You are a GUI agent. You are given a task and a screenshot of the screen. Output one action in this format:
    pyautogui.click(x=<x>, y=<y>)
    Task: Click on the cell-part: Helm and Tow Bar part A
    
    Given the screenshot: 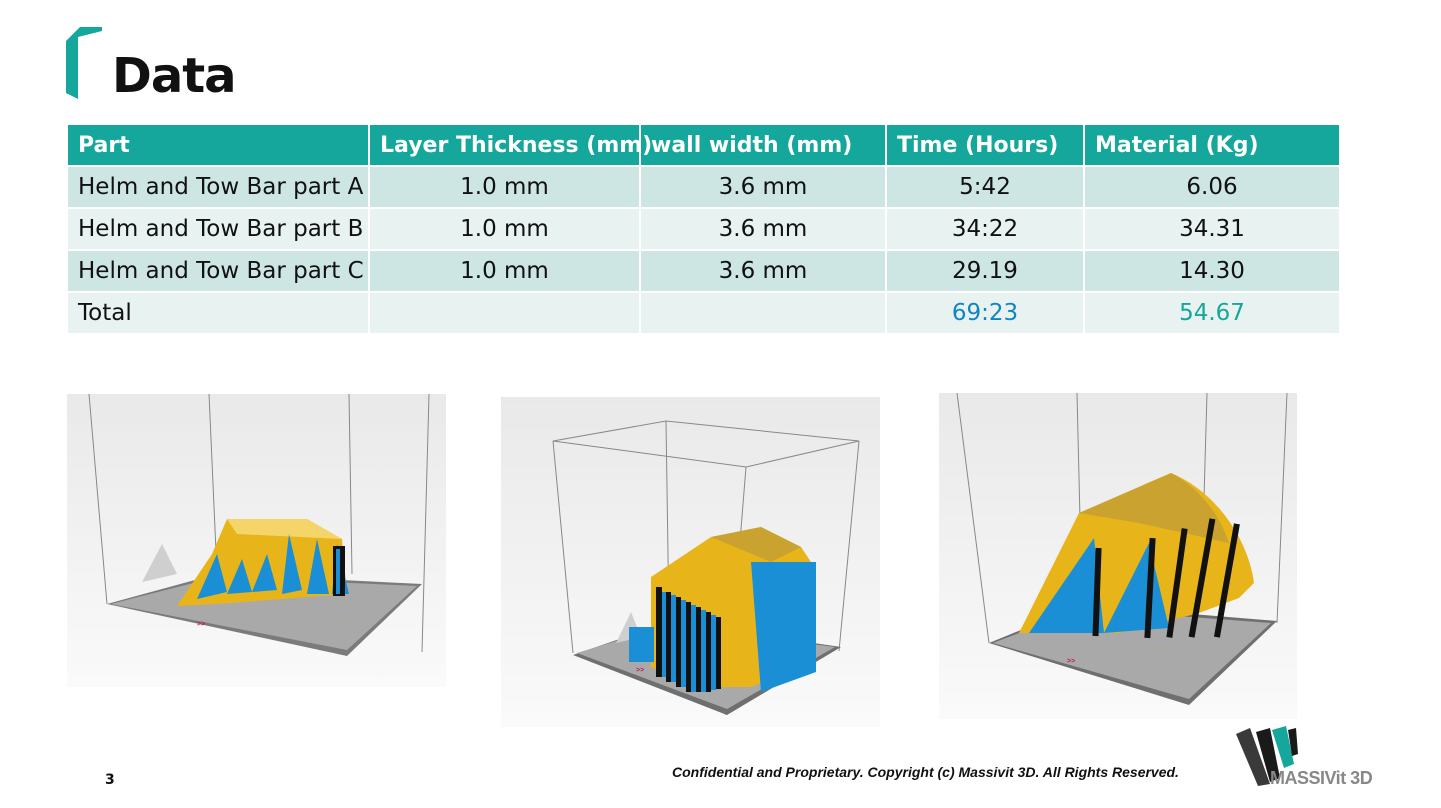 What is the action you would take?
    pyautogui.click(x=218, y=187)
    